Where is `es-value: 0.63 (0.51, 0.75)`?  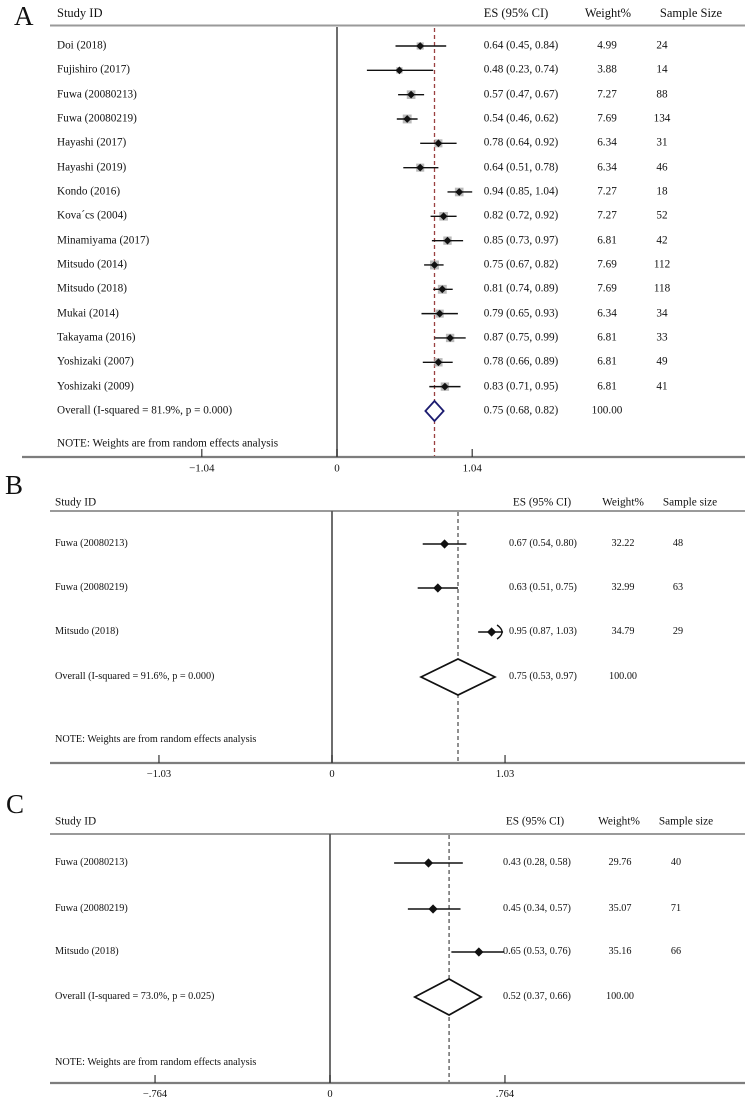
es-value: 0.63 (0.51, 0.75) is located at coordinates (543, 587).